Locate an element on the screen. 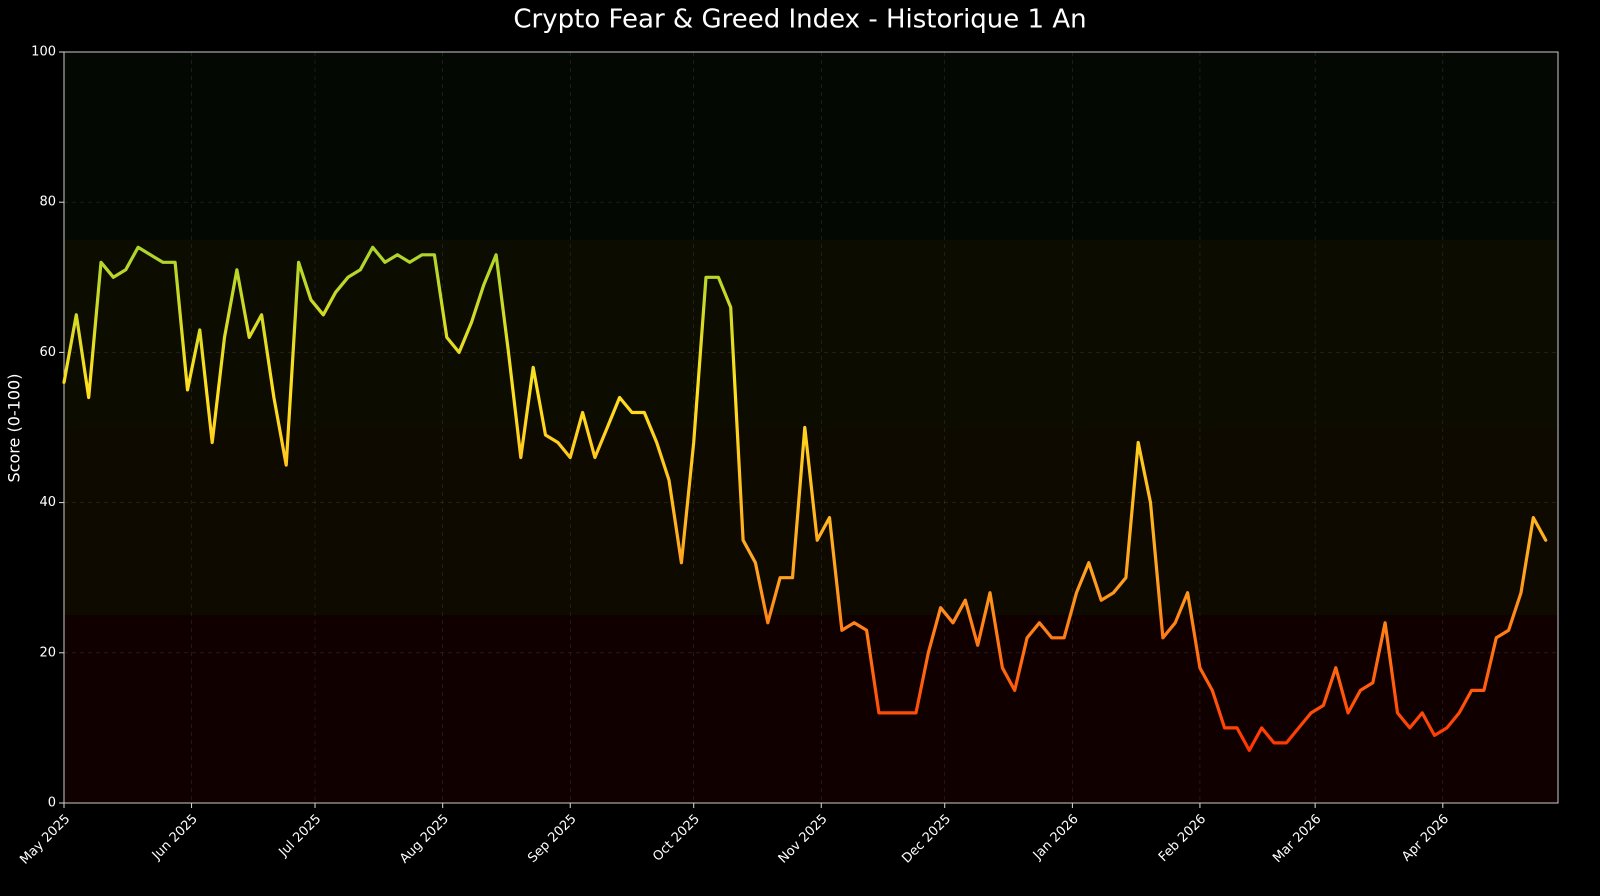  y-tick-label: 60 is located at coordinates (47, 352).